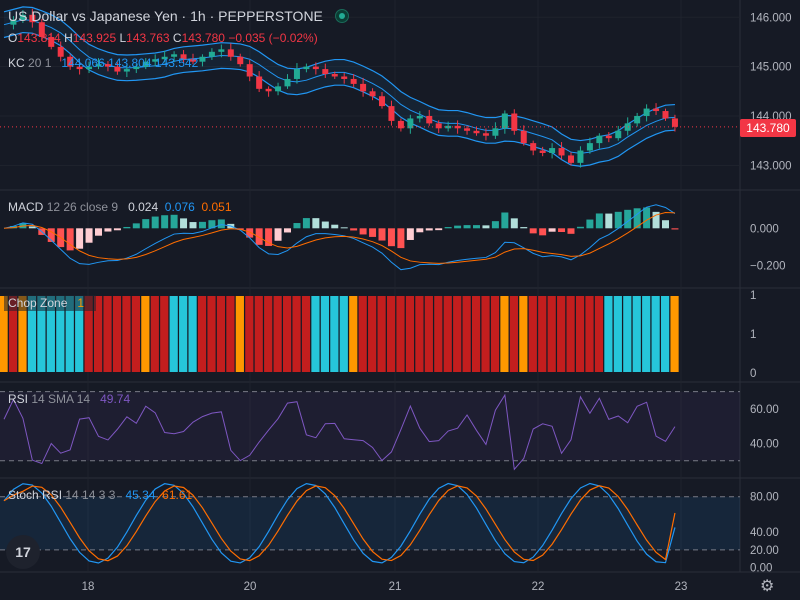 The image size is (800, 600). What do you see at coordinates (26, 207) in the screenshot?
I see `macd-label: MACD` at bounding box center [26, 207].